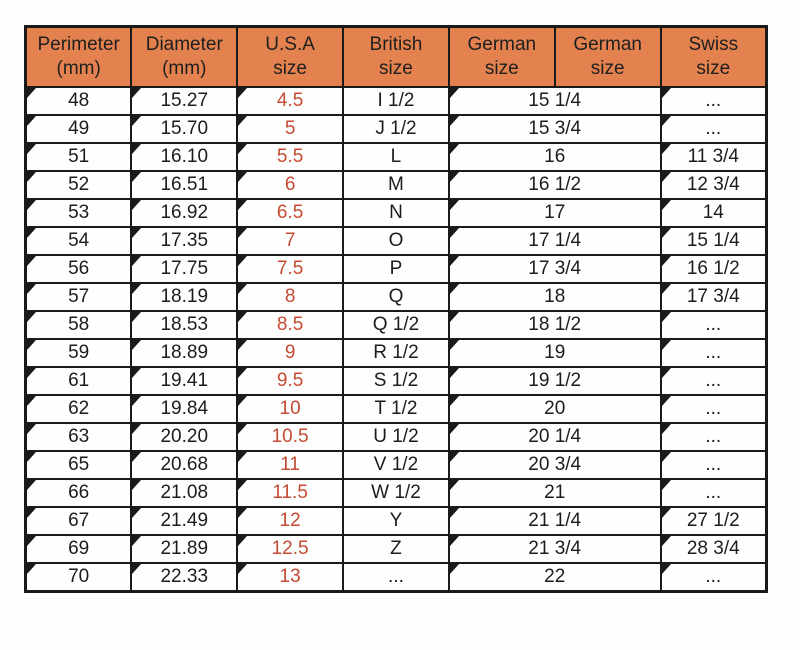  I want to click on swiss-size-cell: 16 1/2, so click(713, 269).